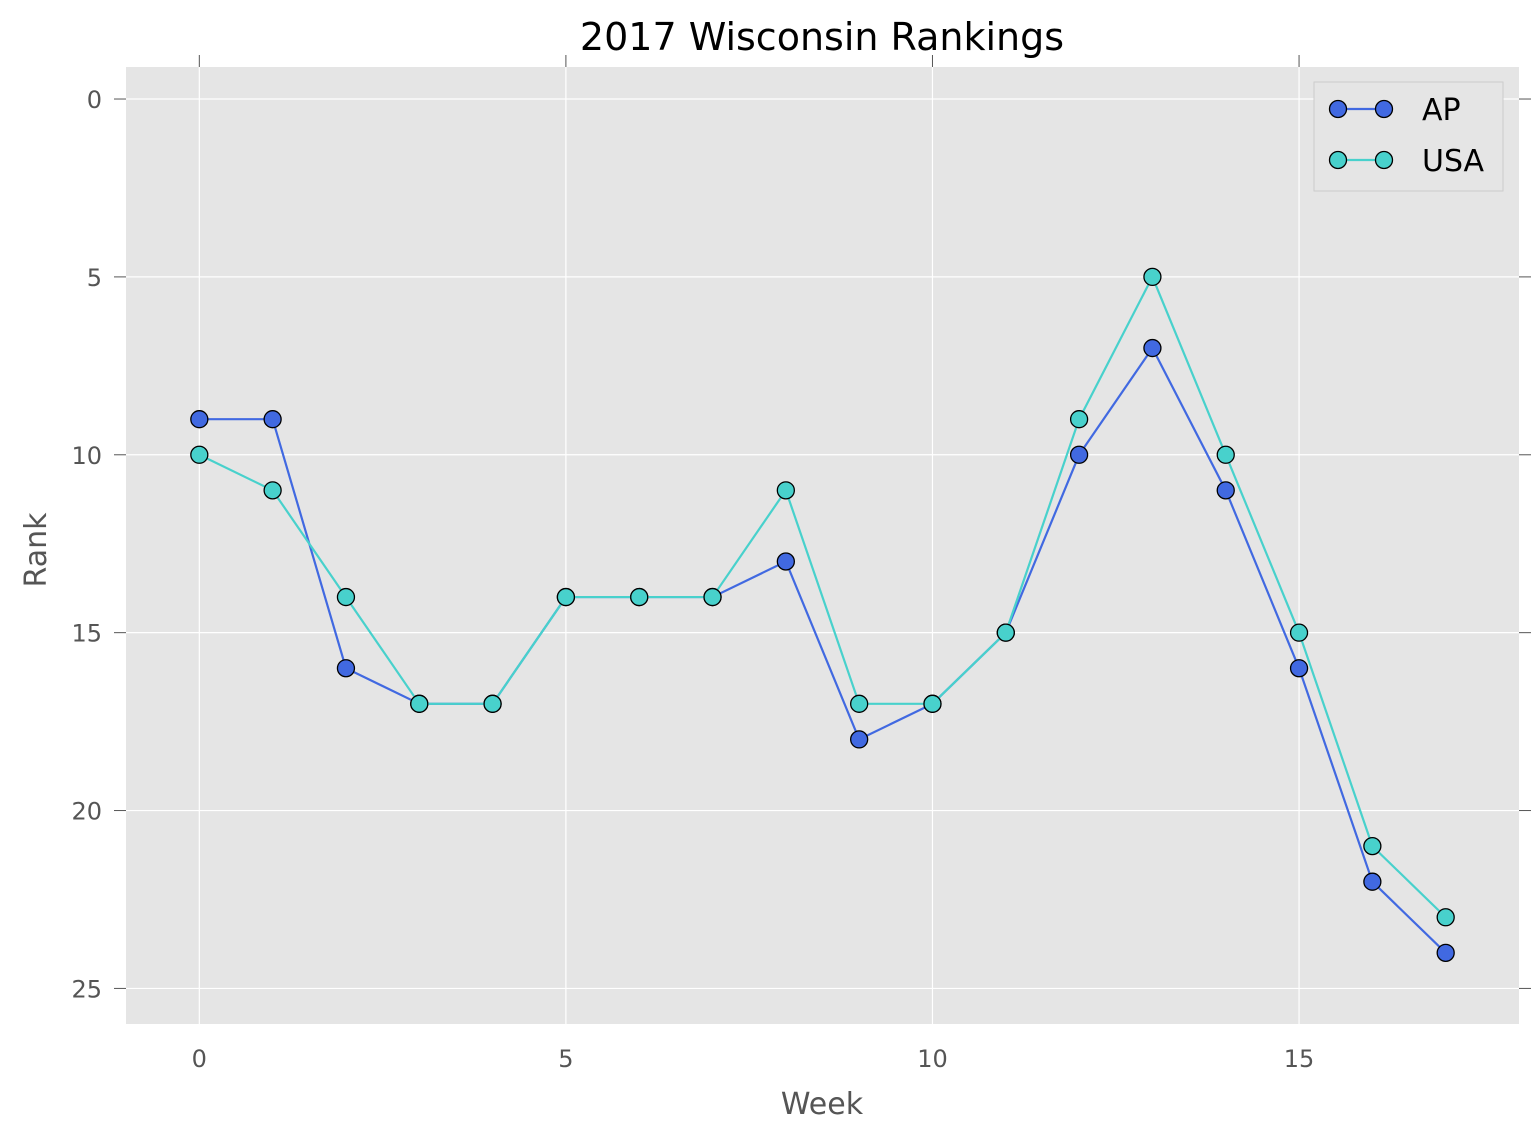  What do you see at coordinates (1453, 161) in the screenshot?
I see `legend-label: USA` at bounding box center [1453, 161].